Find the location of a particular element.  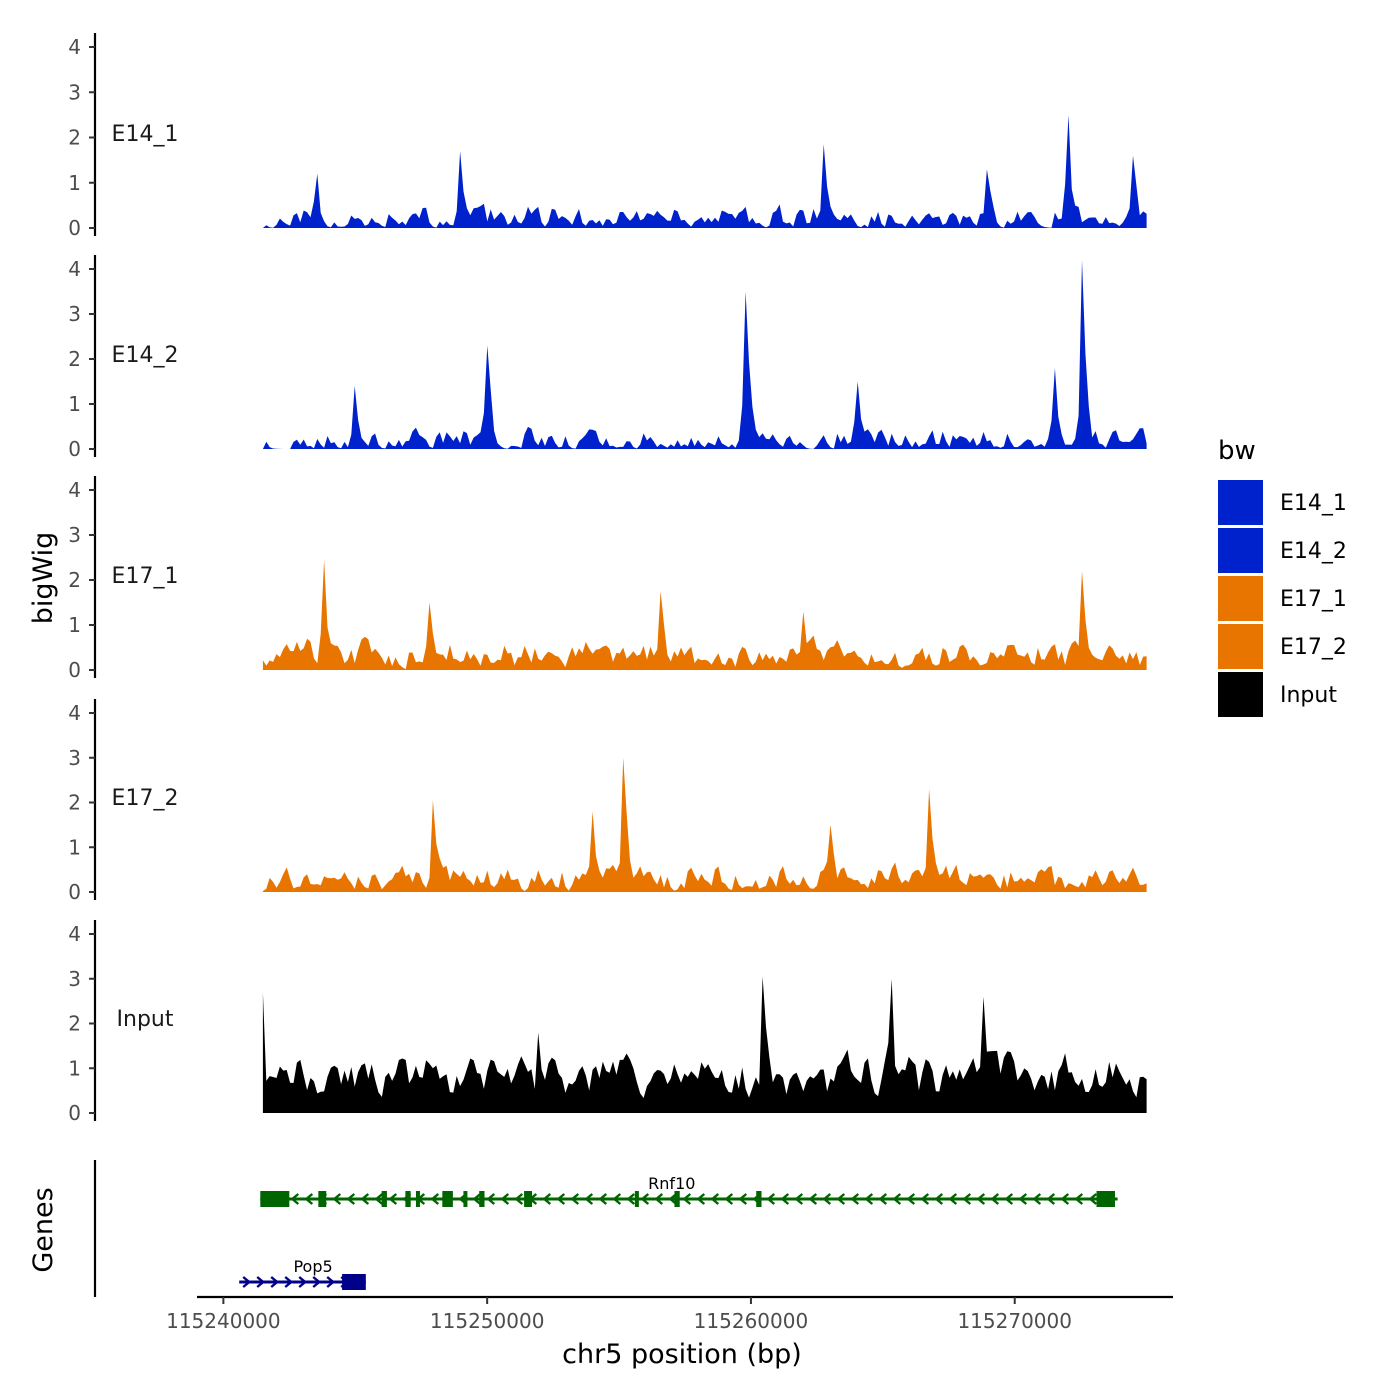

genes-axis-title: Genes is located at coordinates (43, 1229).